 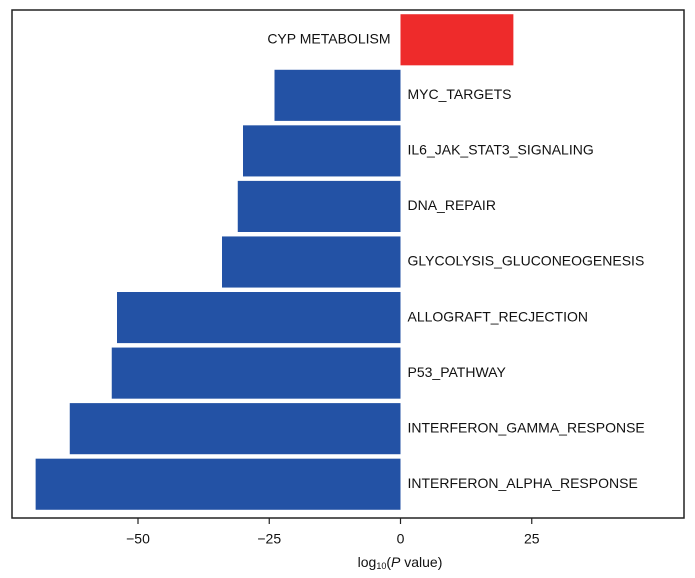 What do you see at coordinates (501, 150) in the screenshot?
I see `category-label: IL6_JAK_STAT3_SIGNALING` at bounding box center [501, 150].